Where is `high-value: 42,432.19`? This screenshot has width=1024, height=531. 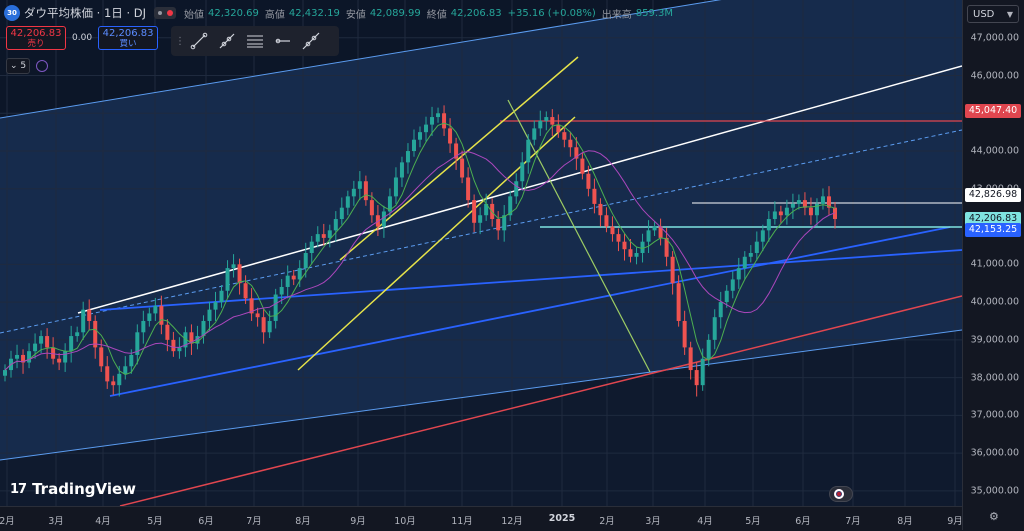 high-value: 42,432.19 is located at coordinates (314, 13).